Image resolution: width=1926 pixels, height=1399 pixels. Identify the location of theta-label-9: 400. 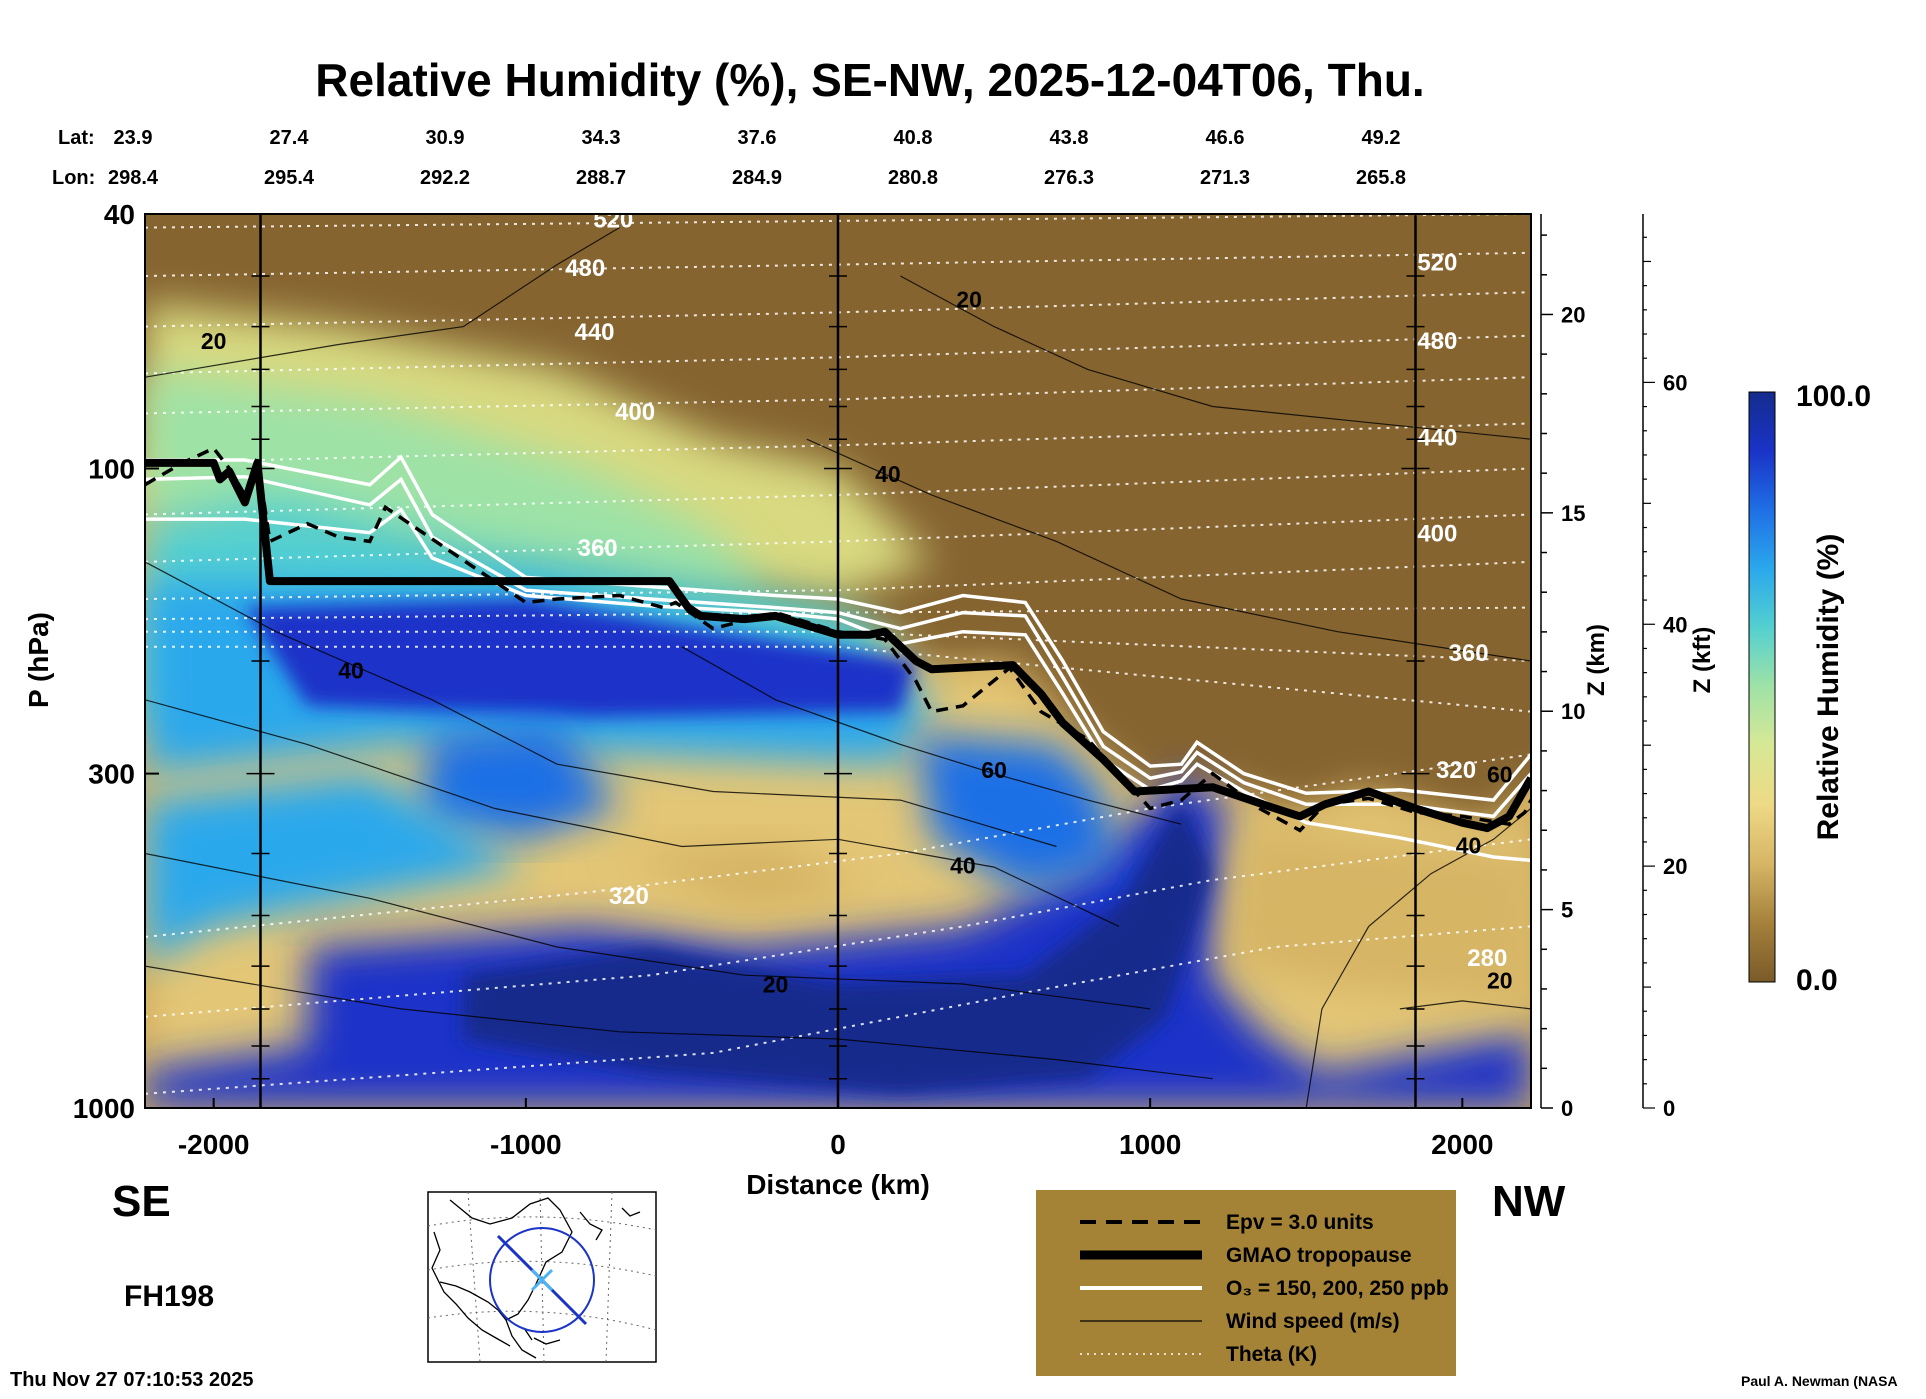
(1437, 533).